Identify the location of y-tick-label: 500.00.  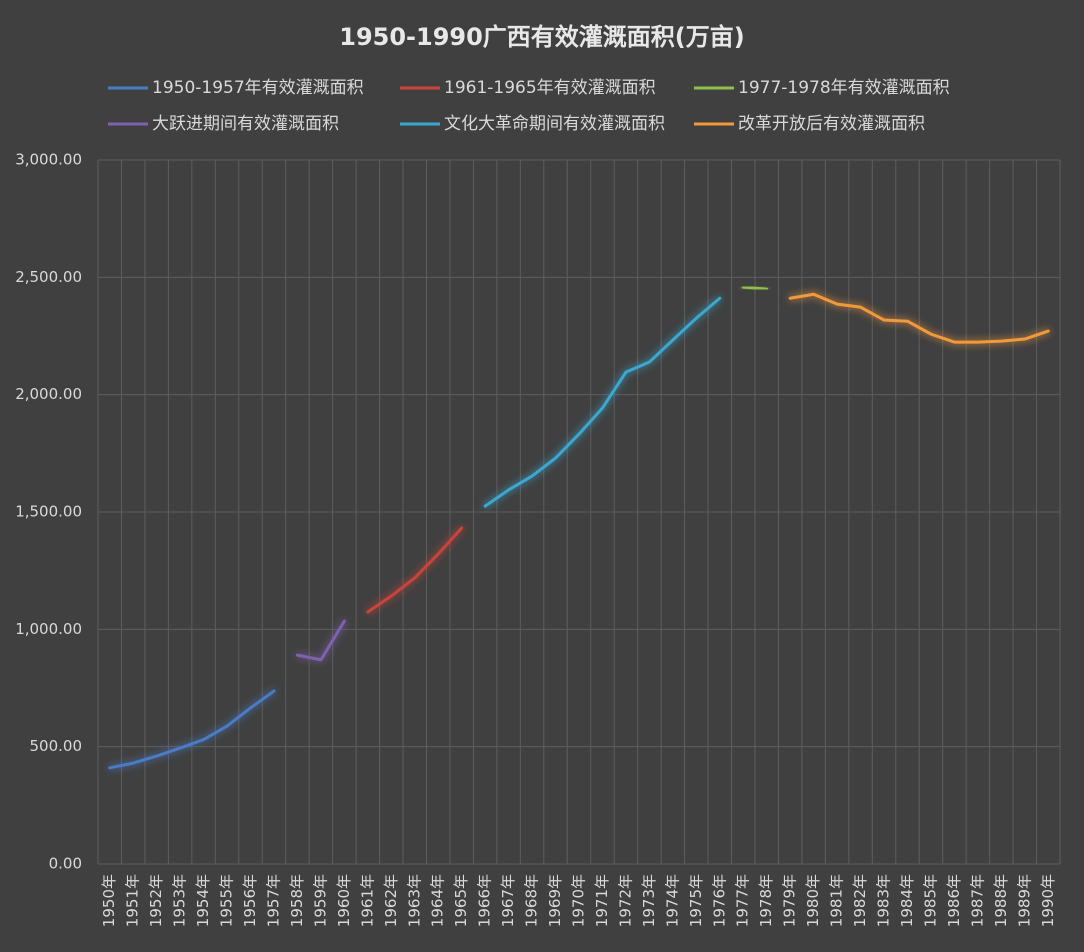
(56, 746).